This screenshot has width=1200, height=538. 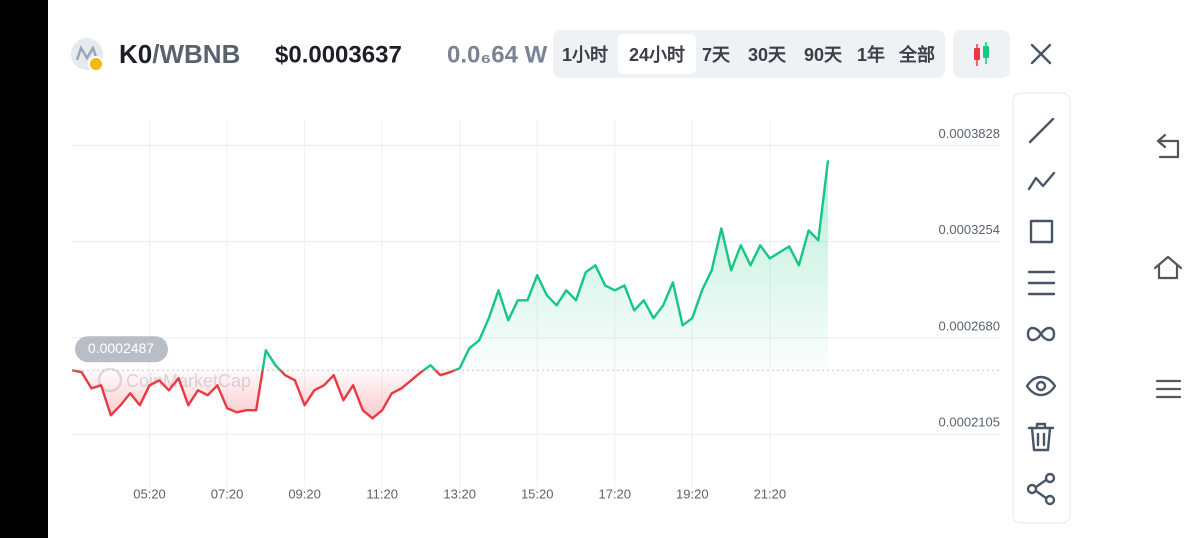 What do you see at coordinates (149, 493) in the screenshot?
I see `x-tick-label: 05:20` at bounding box center [149, 493].